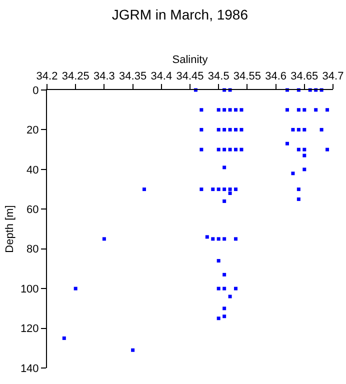 This screenshot has height=384, width=346. What do you see at coordinates (76, 76) in the screenshot?
I see `x-tick-label: 34.25` at bounding box center [76, 76].